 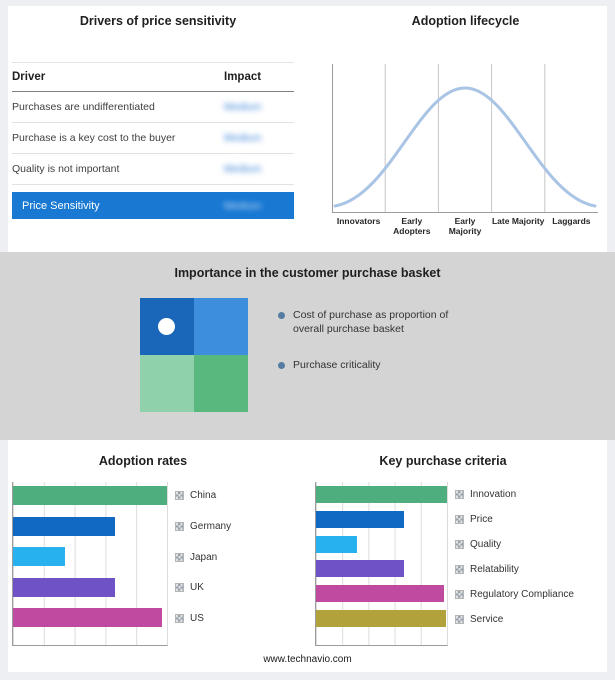 I want to click on bar-service, so click(x=381, y=618).